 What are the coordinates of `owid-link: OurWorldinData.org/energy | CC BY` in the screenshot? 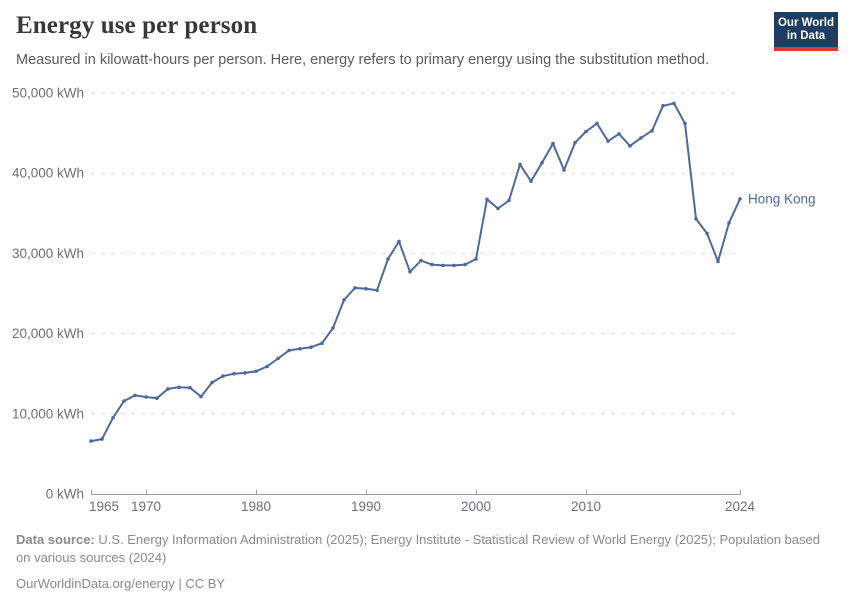 It's located at (121, 583).